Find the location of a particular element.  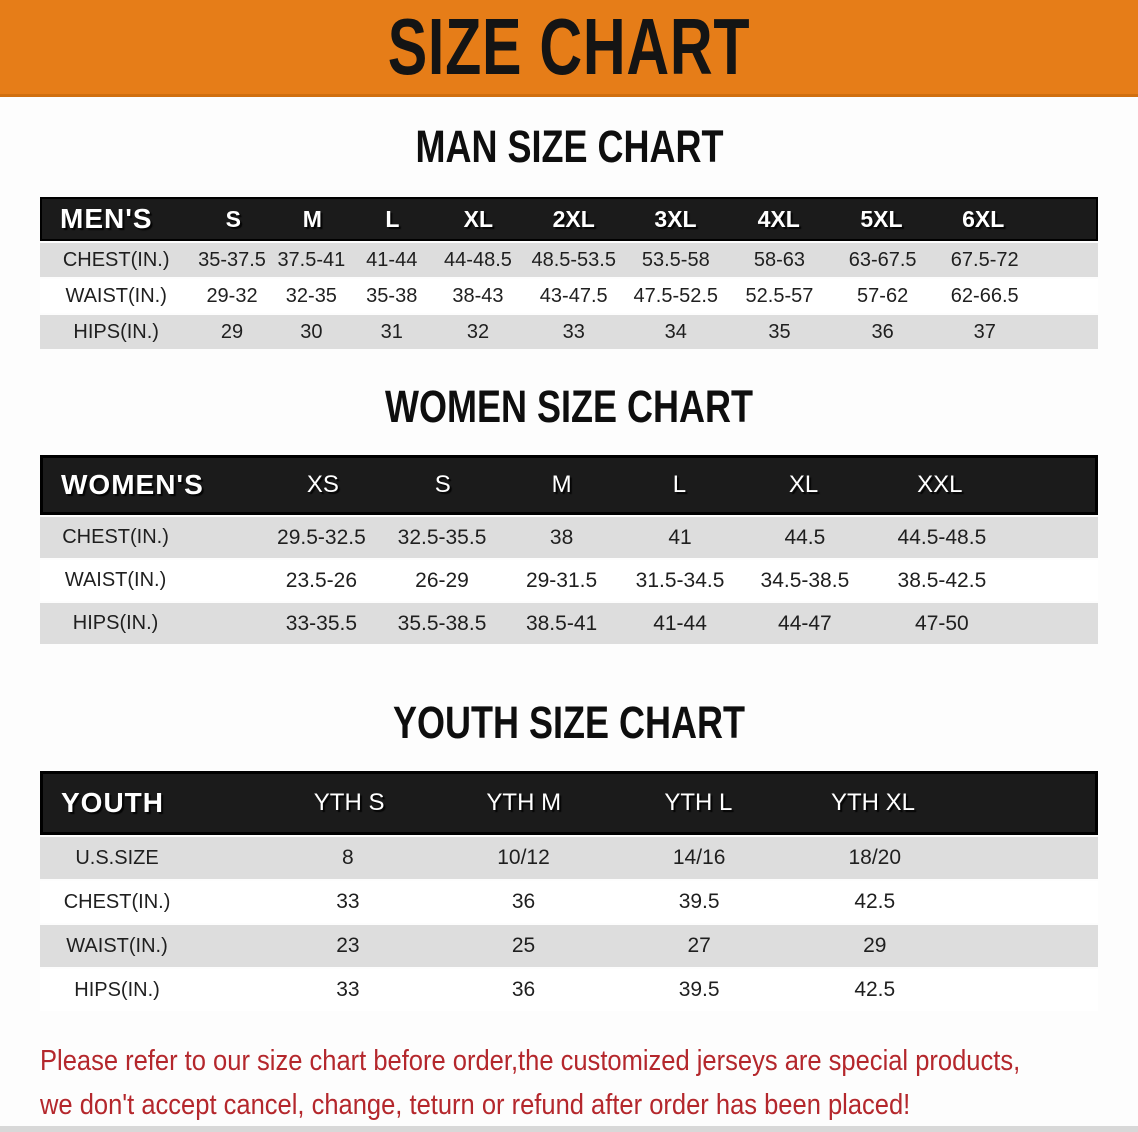

size-cell: 43-47.5 is located at coordinates (573, 295).